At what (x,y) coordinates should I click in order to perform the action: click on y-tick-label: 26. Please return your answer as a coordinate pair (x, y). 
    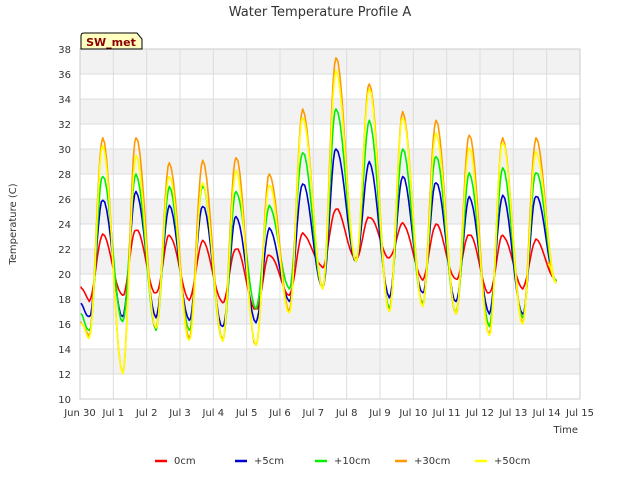
    Looking at the image, I should click on (64, 200).